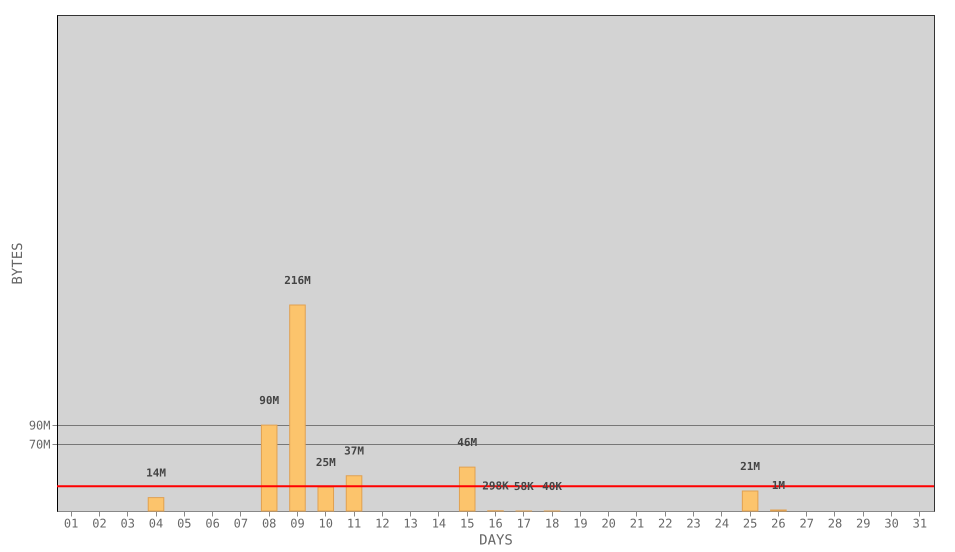 Image resolution: width=955 pixels, height=552 pixels. Describe the element at coordinates (297, 523) in the screenshot. I see `x-tick-label: 09` at that location.